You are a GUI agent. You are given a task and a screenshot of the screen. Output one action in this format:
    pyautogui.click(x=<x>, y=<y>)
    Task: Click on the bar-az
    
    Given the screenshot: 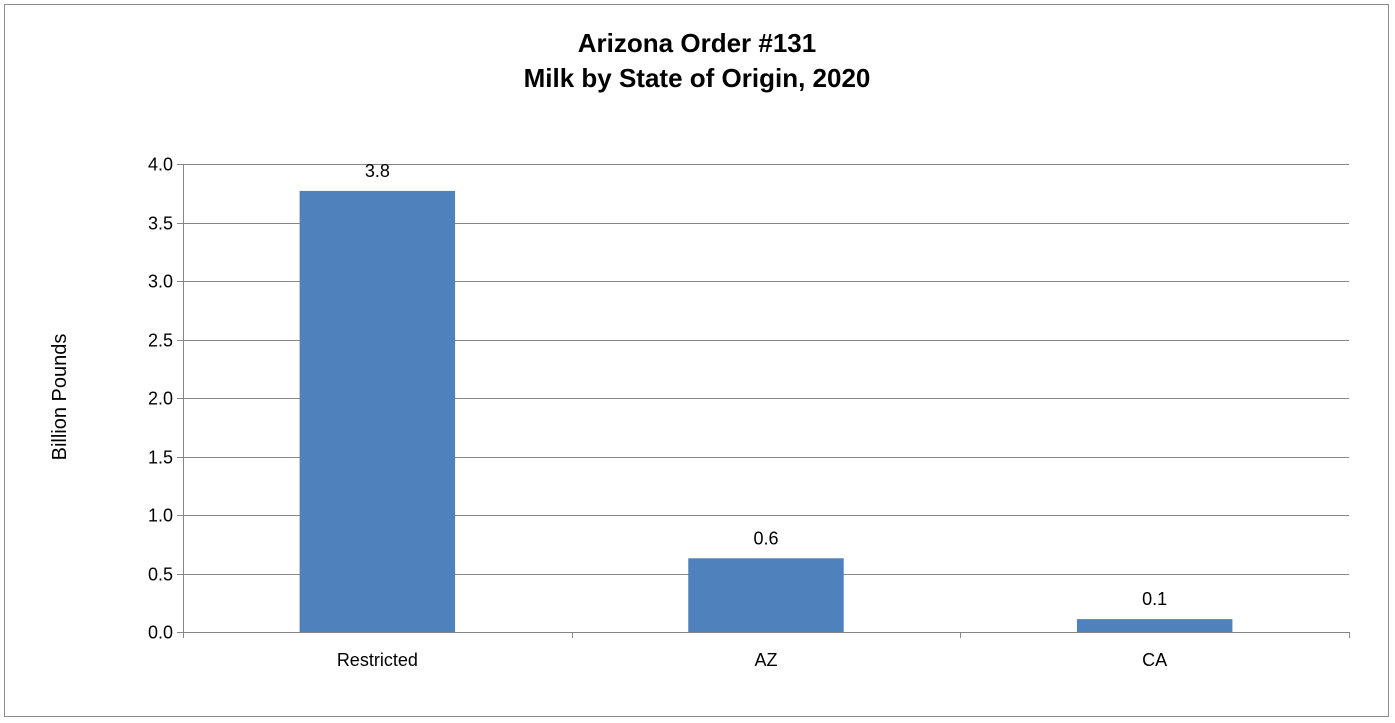 What is the action you would take?
    pyautogui.click(x=766, y=595)
    